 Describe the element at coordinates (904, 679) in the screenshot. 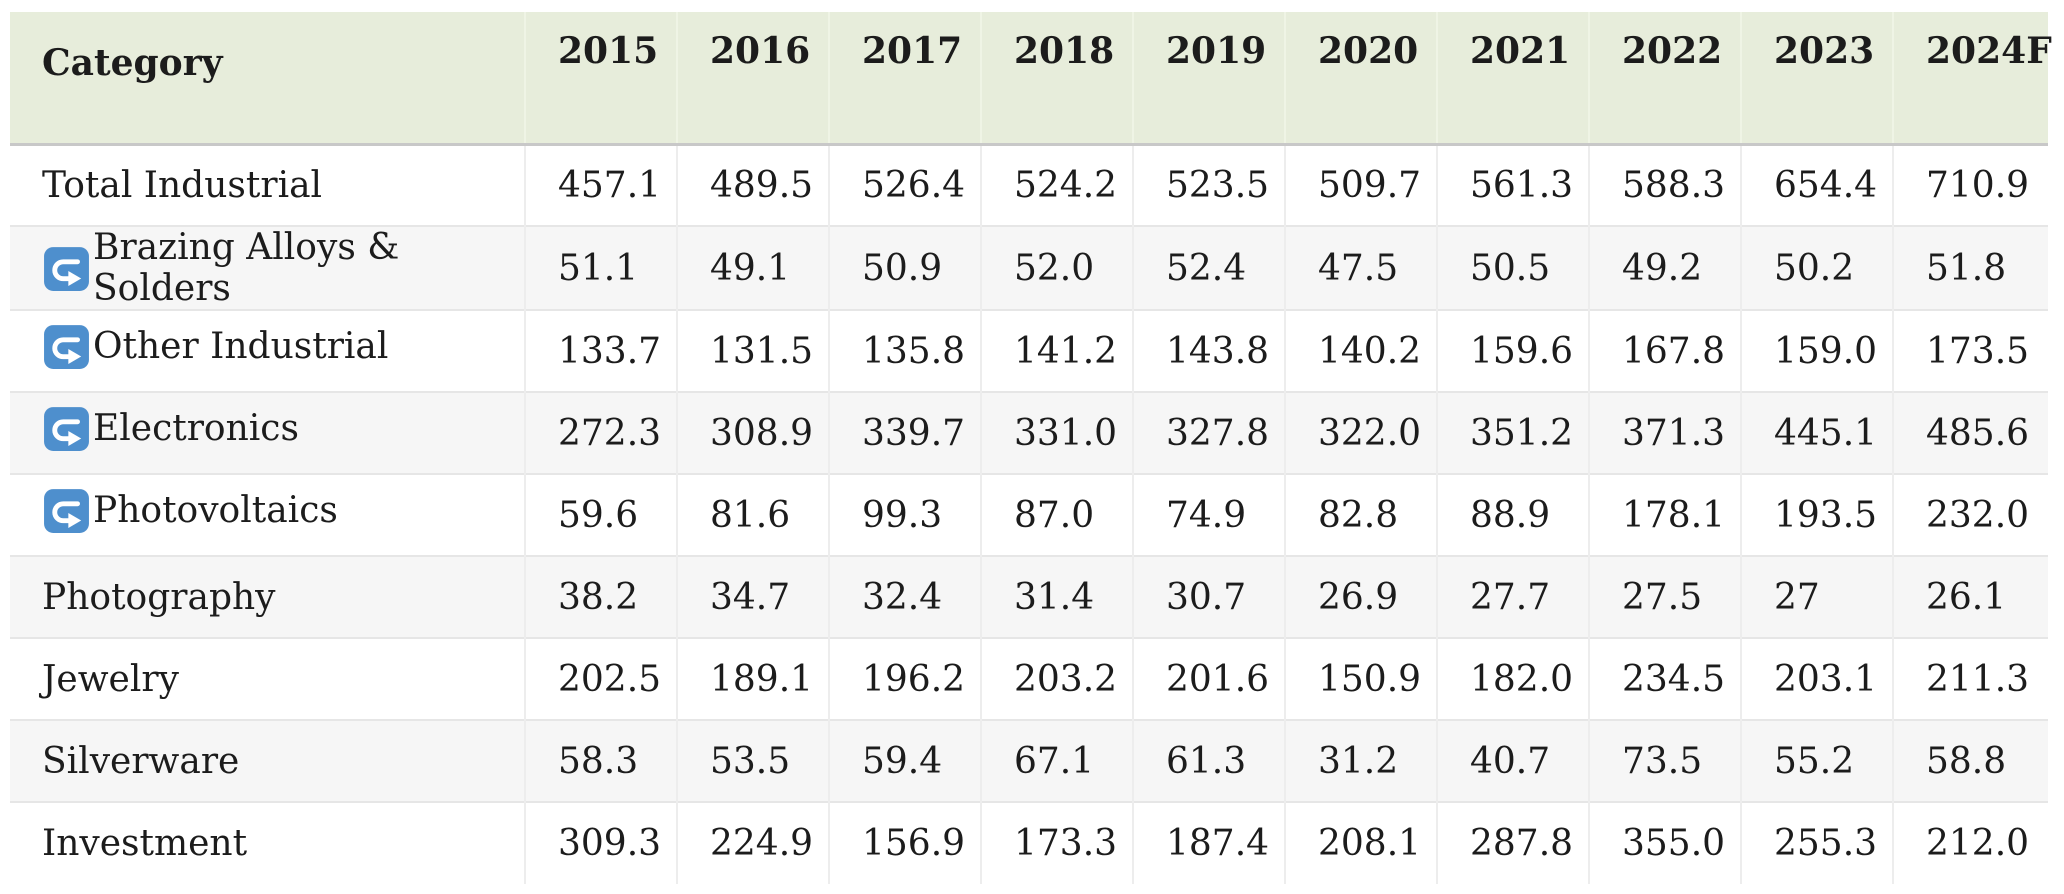

I see `value-cell: 196.2` at that location.